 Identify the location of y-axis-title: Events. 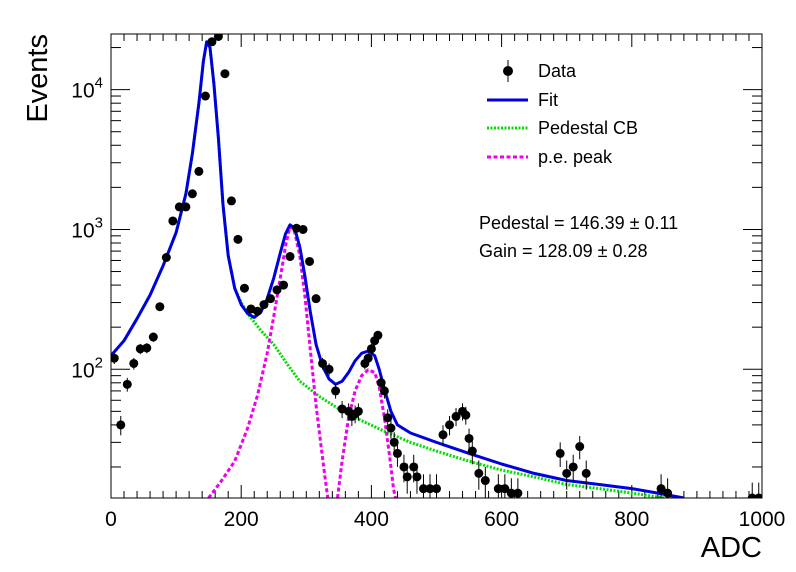
(38, 78).